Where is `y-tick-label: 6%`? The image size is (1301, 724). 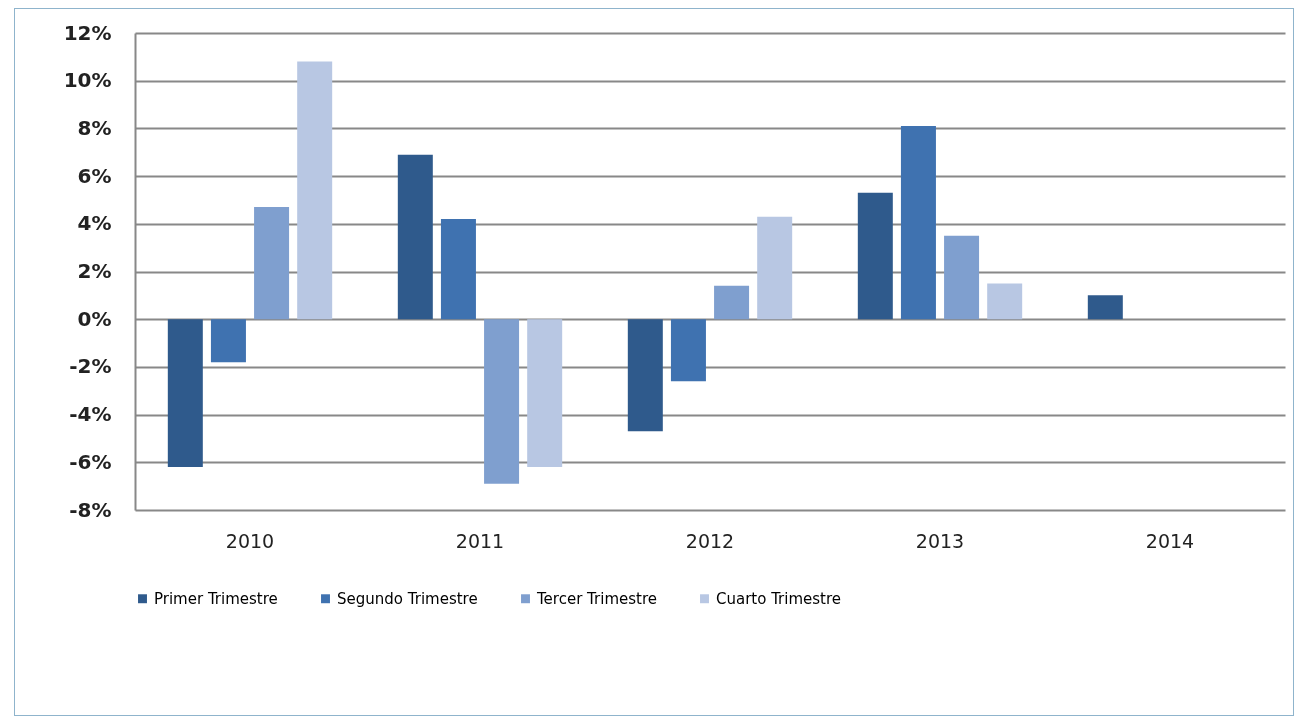 y-tick-label: 6% is located at coordinates (94, 175).